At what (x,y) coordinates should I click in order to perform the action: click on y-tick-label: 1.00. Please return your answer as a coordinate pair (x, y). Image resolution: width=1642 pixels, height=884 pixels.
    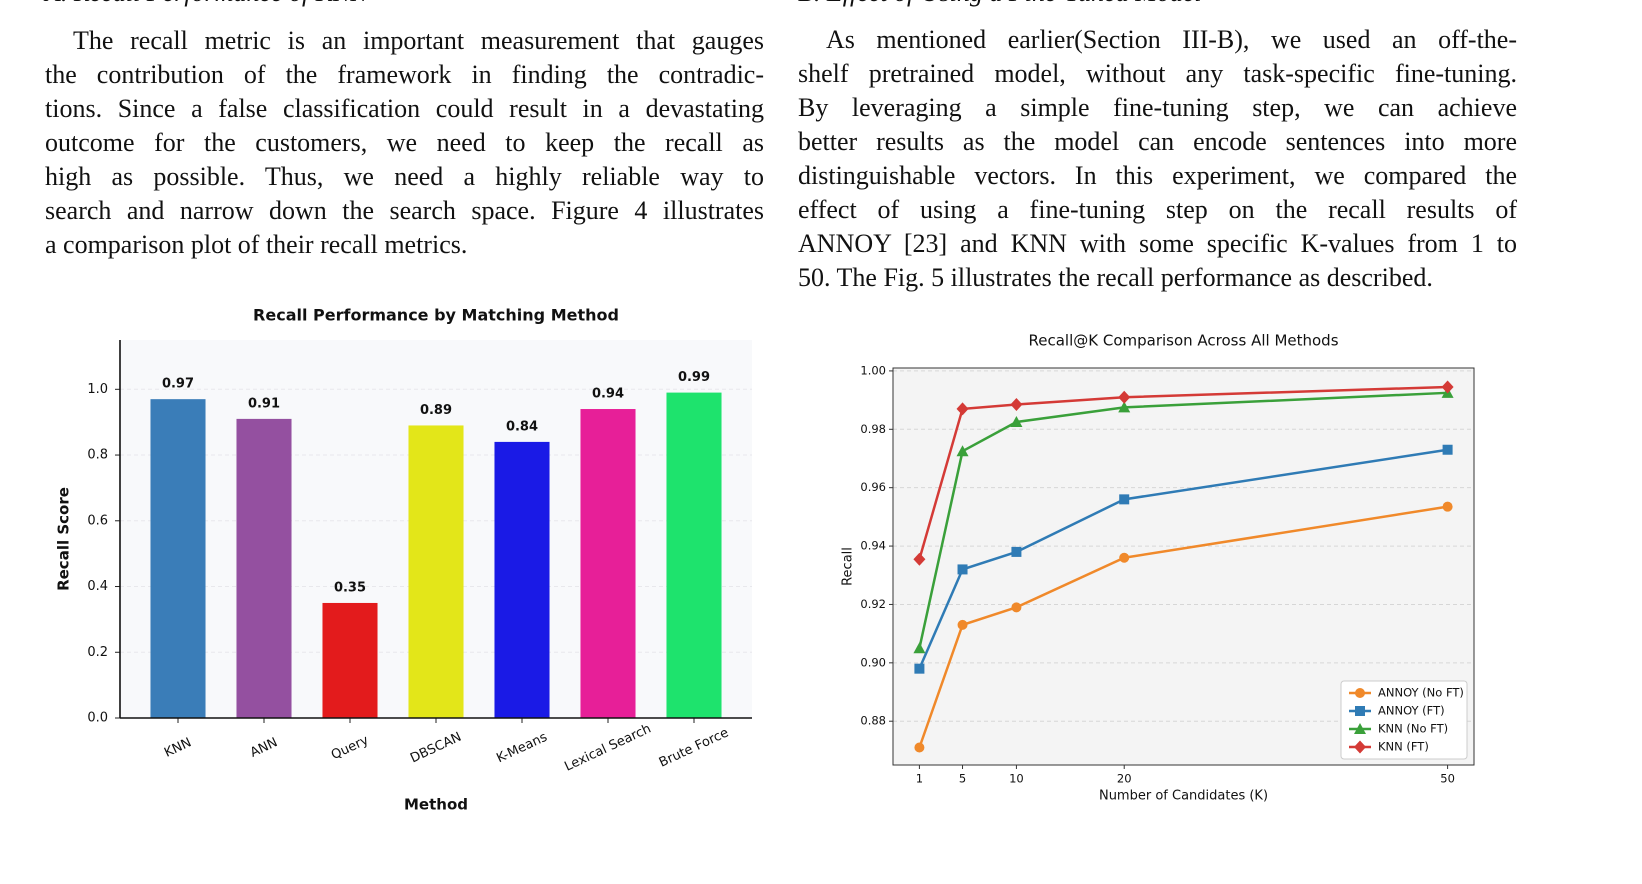
    Looking at the image, I should click on (873, 370).